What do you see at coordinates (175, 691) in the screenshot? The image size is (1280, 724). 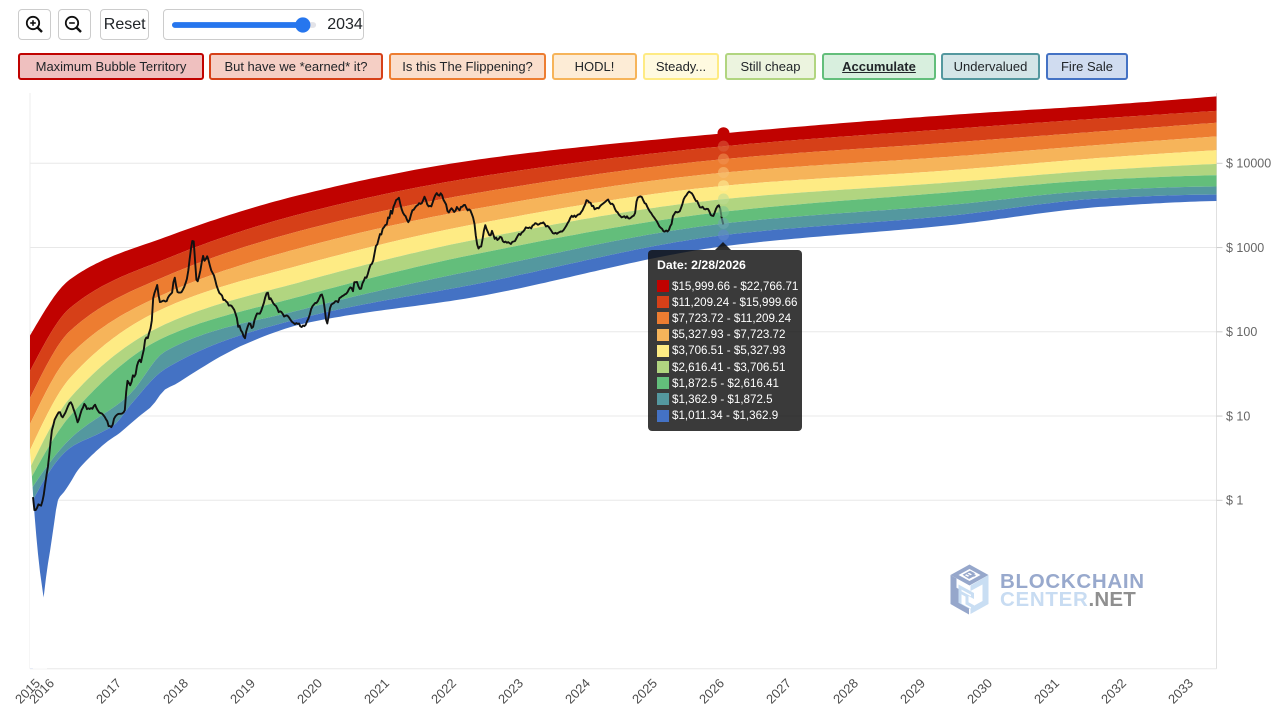 I see `svg-text: 2018` at bounding box center [175, 691].